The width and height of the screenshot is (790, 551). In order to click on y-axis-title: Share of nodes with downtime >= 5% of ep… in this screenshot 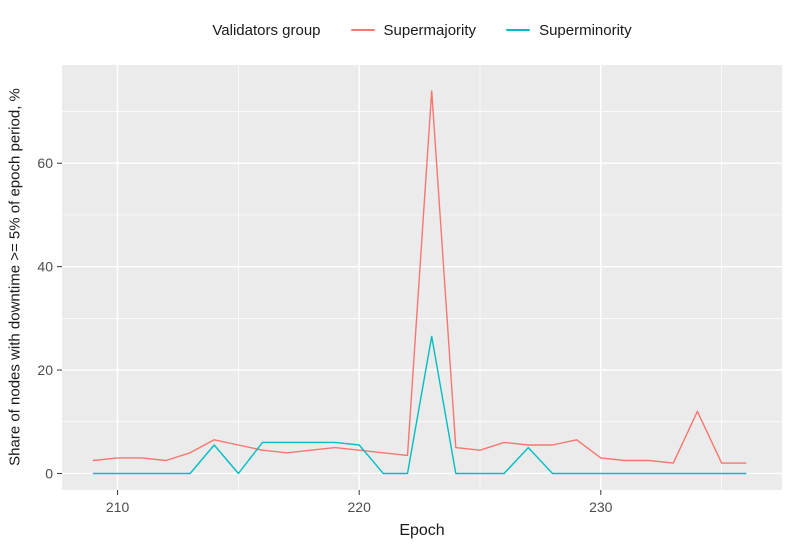, I will do `click(15, 277)`.